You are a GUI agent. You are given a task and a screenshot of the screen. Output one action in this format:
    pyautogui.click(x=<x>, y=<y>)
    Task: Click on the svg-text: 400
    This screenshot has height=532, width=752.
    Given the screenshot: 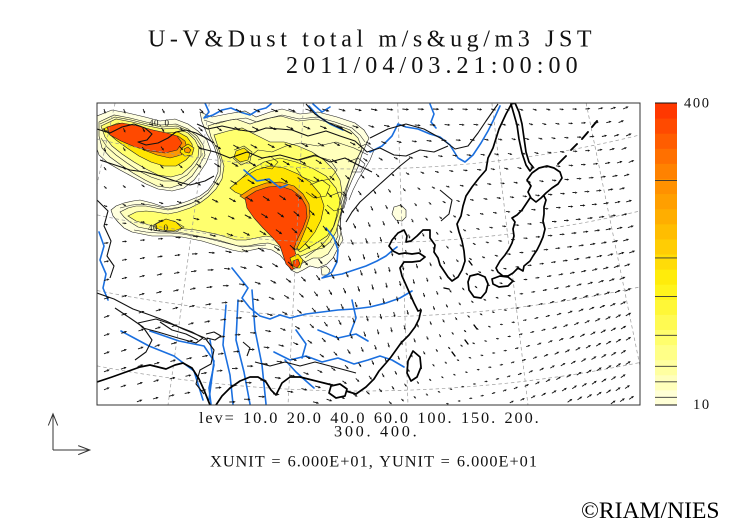 What is the action you would take?
    pyautogui.click(x=697, y=103)
    